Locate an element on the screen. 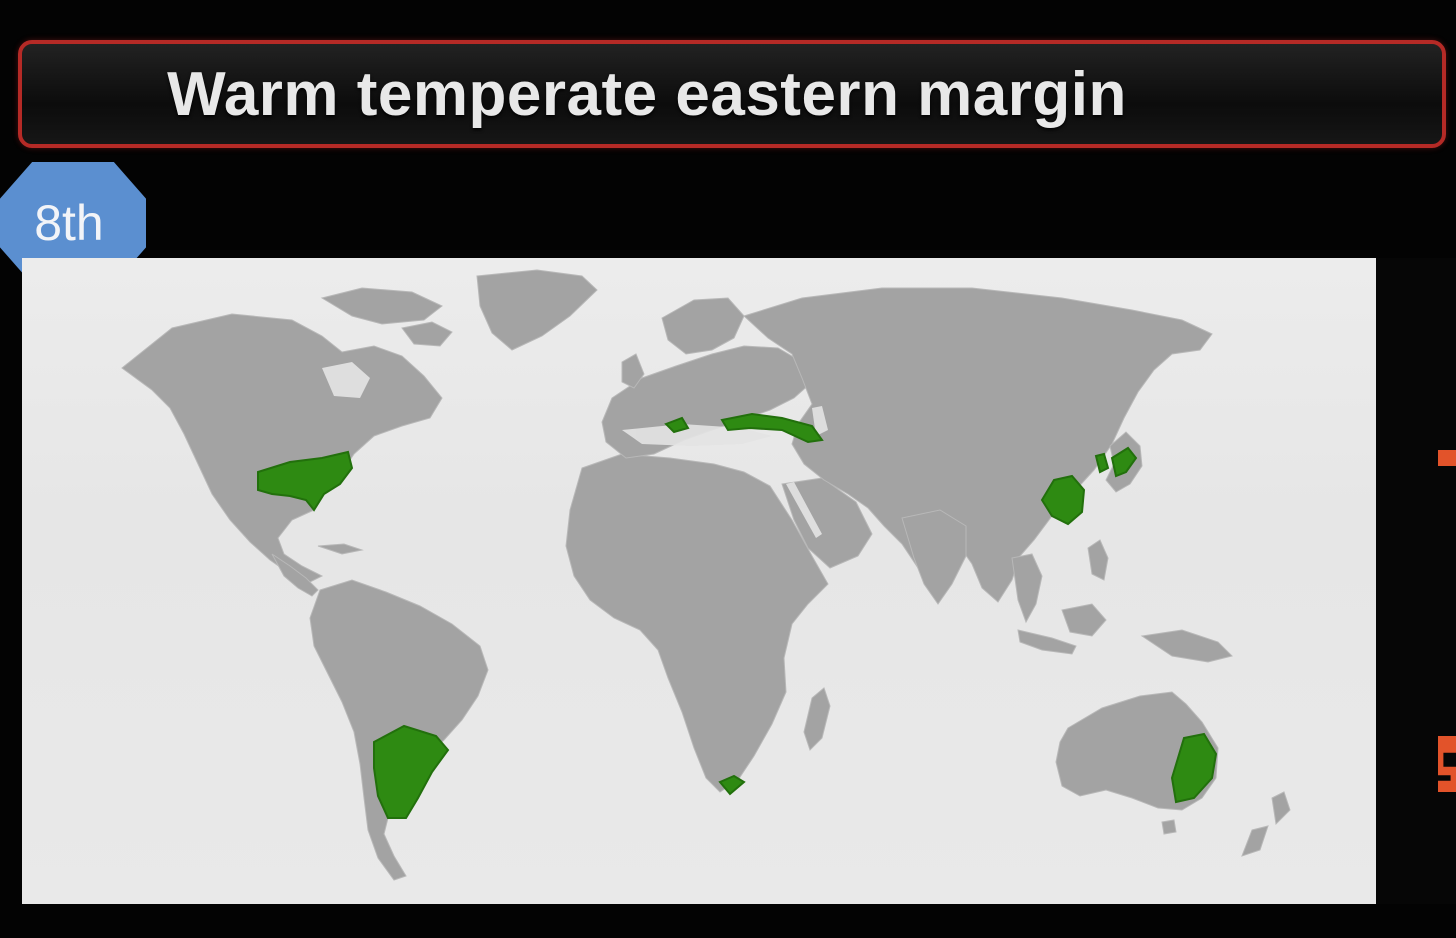 The image size is (1456, 938). region-black-sea-coast is located at coordinates (677, 425).